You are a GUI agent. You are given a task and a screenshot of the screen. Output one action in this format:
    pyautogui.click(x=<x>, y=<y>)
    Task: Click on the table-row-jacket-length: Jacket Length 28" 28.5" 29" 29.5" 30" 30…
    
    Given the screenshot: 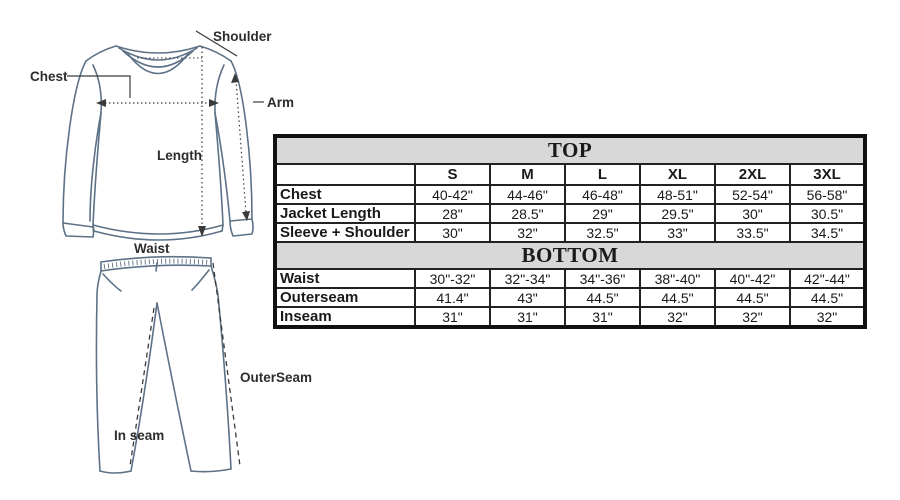 What is the action you would take?
    pyautogui.click(x=570, y=213)
    